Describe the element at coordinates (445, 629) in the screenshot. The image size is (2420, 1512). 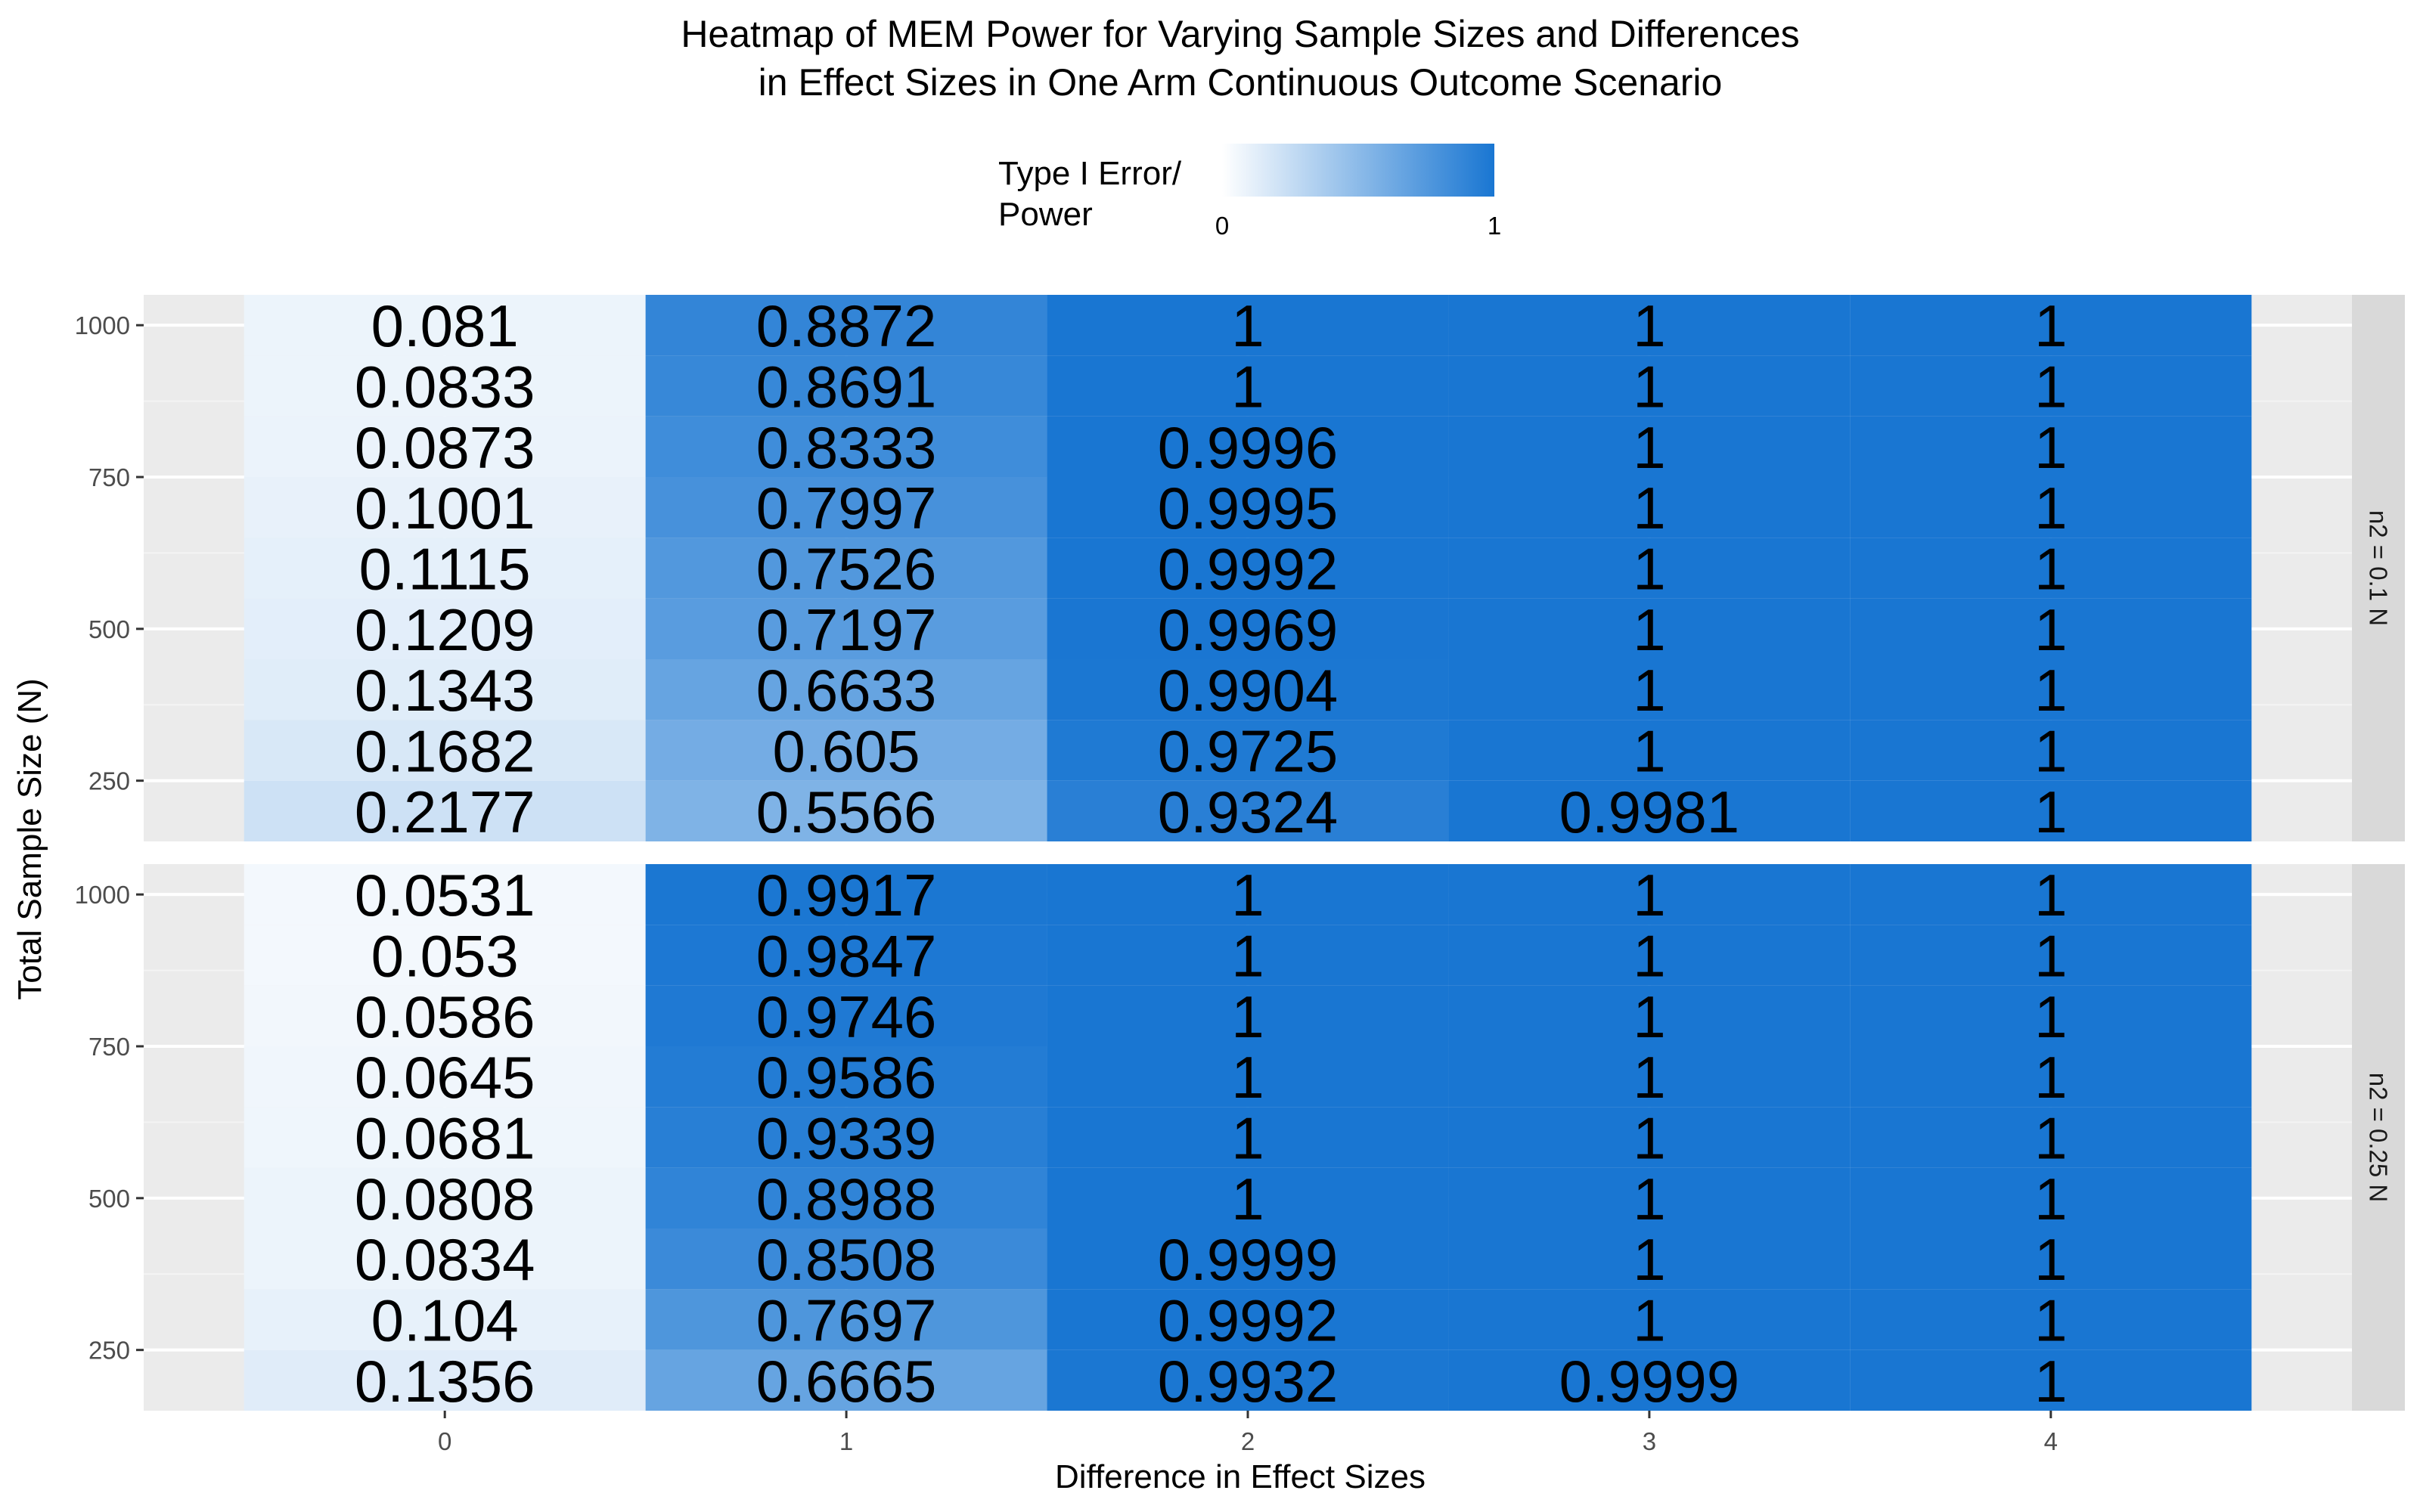
I see `cell-value-label: 0.1209` at that location.